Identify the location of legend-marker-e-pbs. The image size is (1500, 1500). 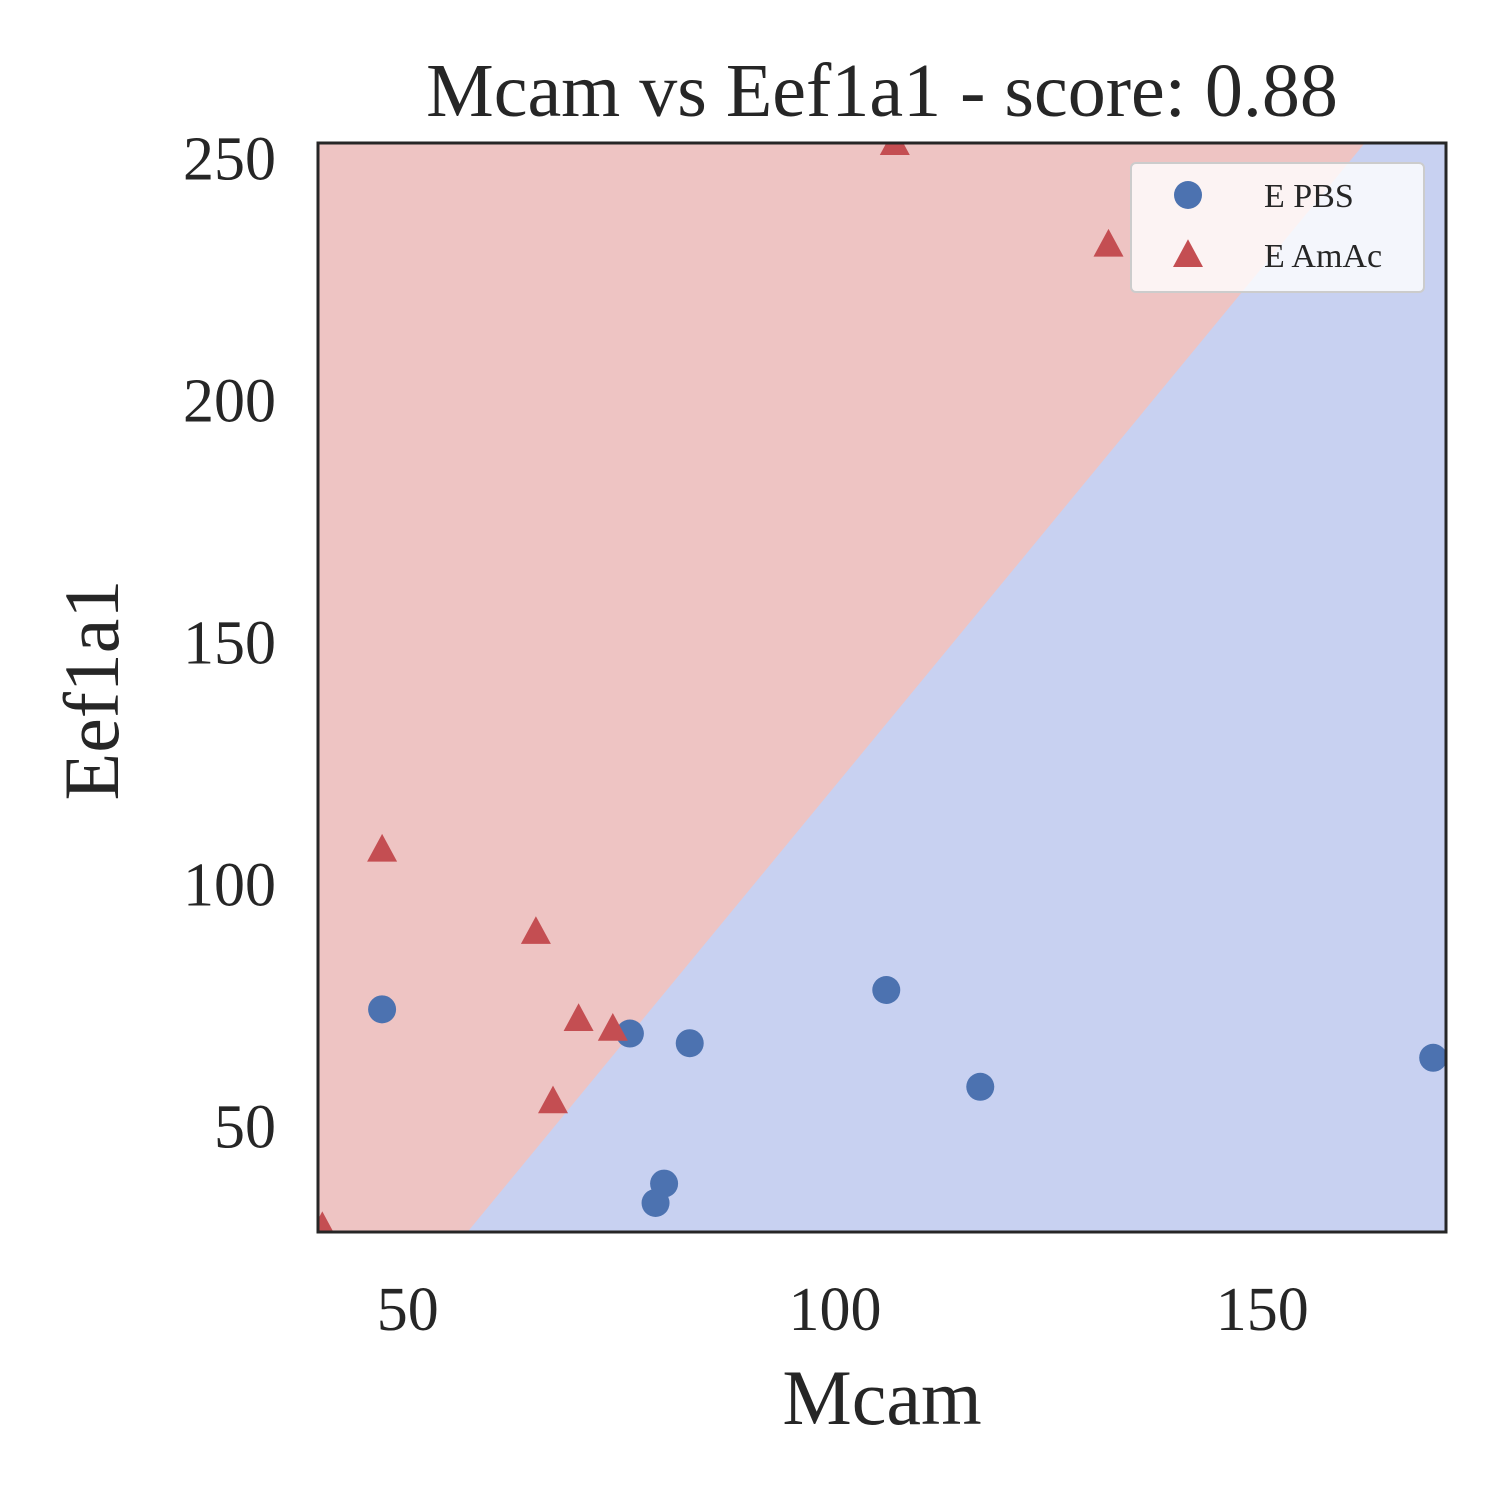
(1188, 195).